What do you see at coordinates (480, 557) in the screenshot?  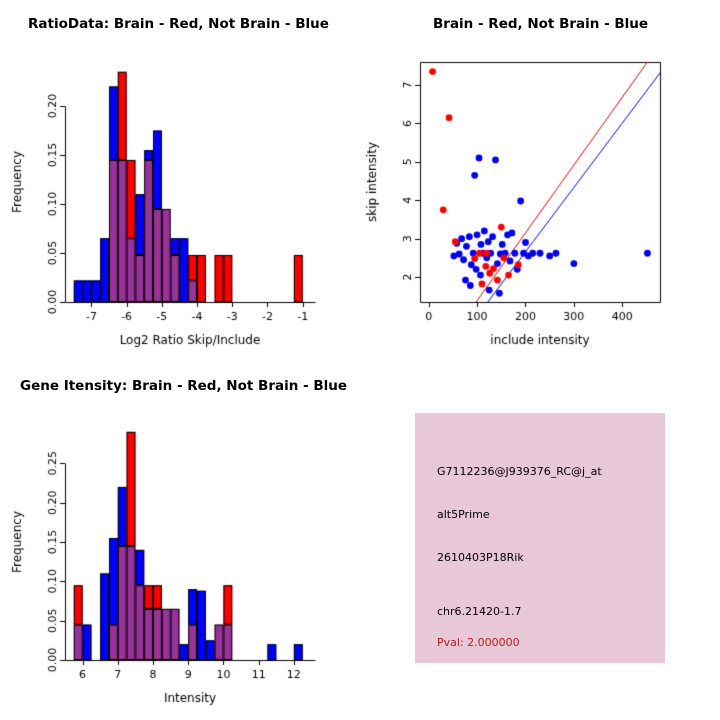 I see `gene-symbol-label: 2610403P18Rik` at bounding box center [480, 557].